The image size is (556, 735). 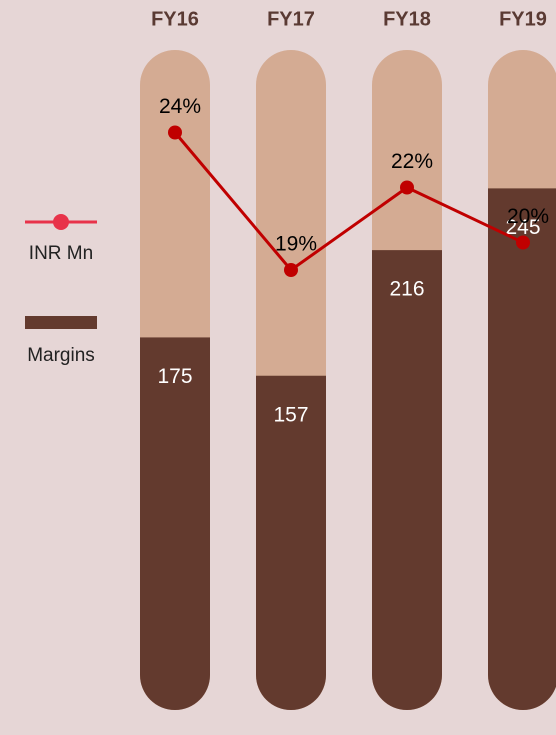 I want to click on x-tick-label: FY17, so click(x=291, y=19).